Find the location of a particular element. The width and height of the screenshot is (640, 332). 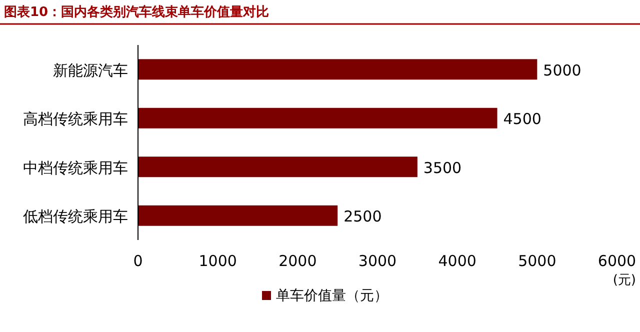

tick: 2000 is located at coordinates (297, 261).